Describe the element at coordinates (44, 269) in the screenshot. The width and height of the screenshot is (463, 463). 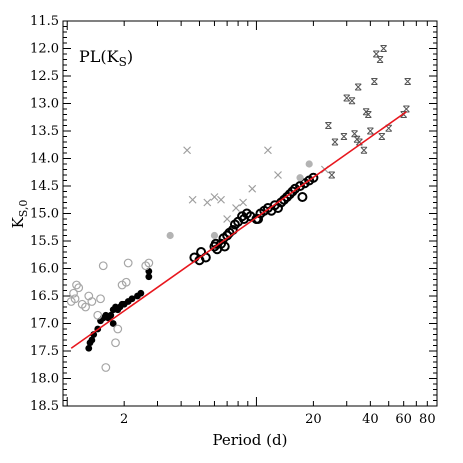
I see `y-tick-label: 16.0` at that location.